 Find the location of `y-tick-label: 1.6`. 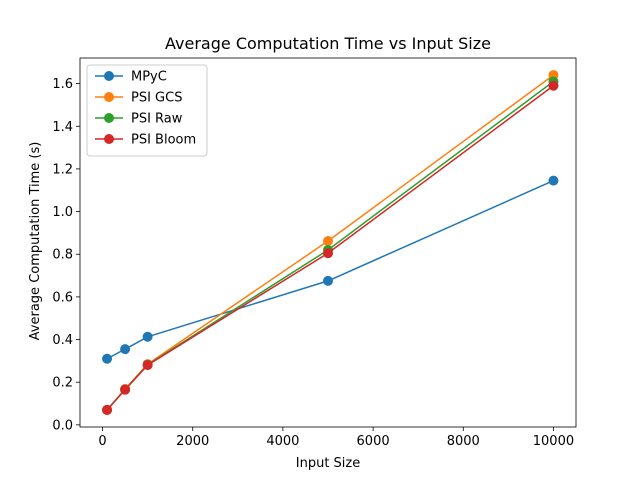

y-tick-label: 1.6 is located at coordinates (62, 84).